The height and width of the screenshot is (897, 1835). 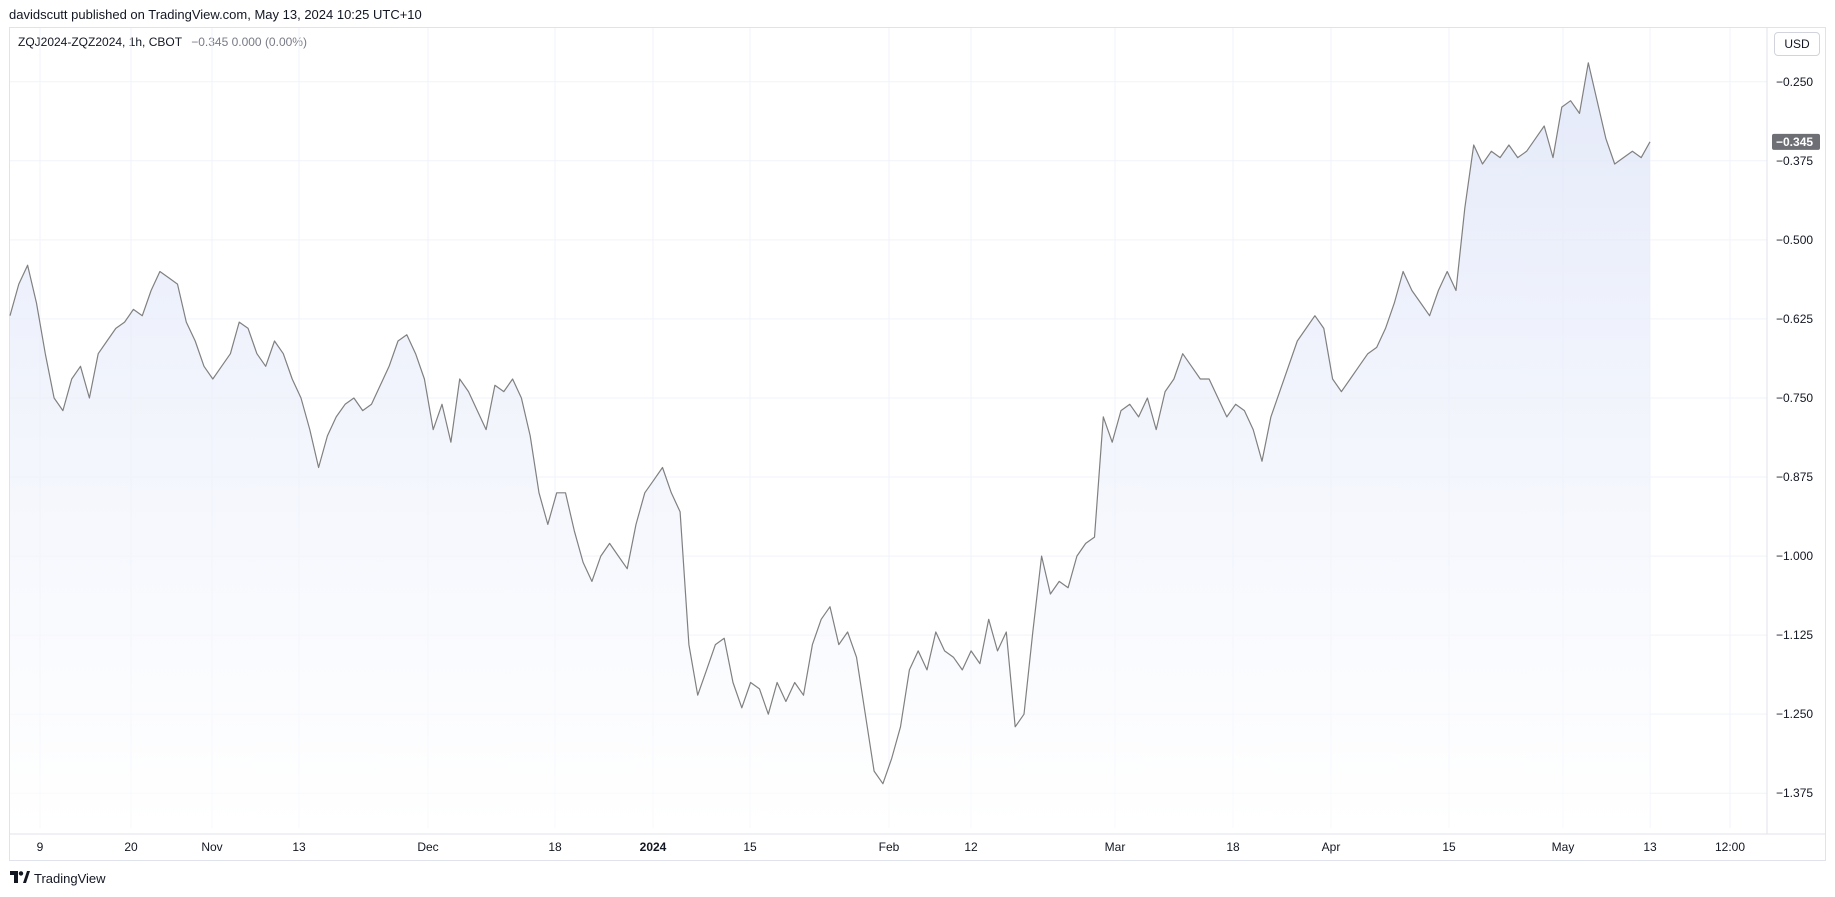 What do you see at coordinates (1794, 398) in the screenshot?
I see `y-tick-label: −0.750` at bounding box center [1794, 398].